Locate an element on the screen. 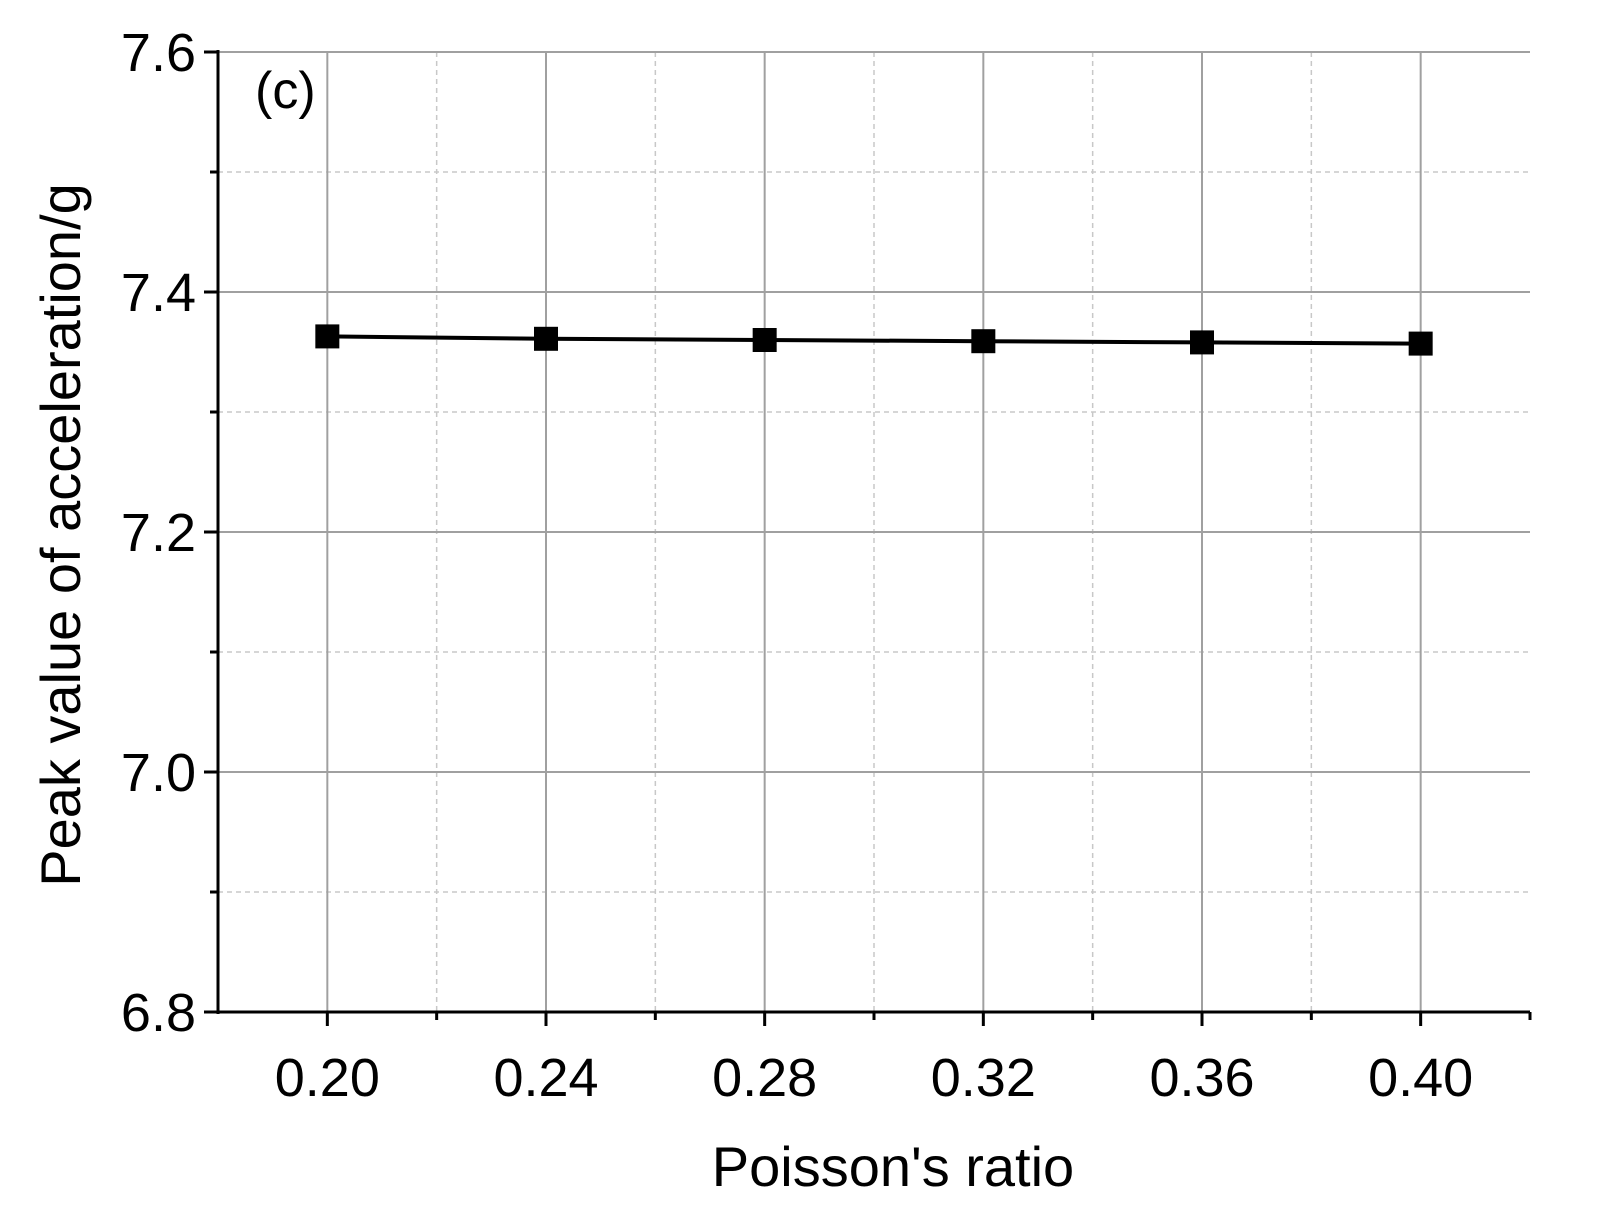 The height and width of the screenshot is (1223, 1600). x-tick-label: 0.20 is located at coordinates (327, 1078).